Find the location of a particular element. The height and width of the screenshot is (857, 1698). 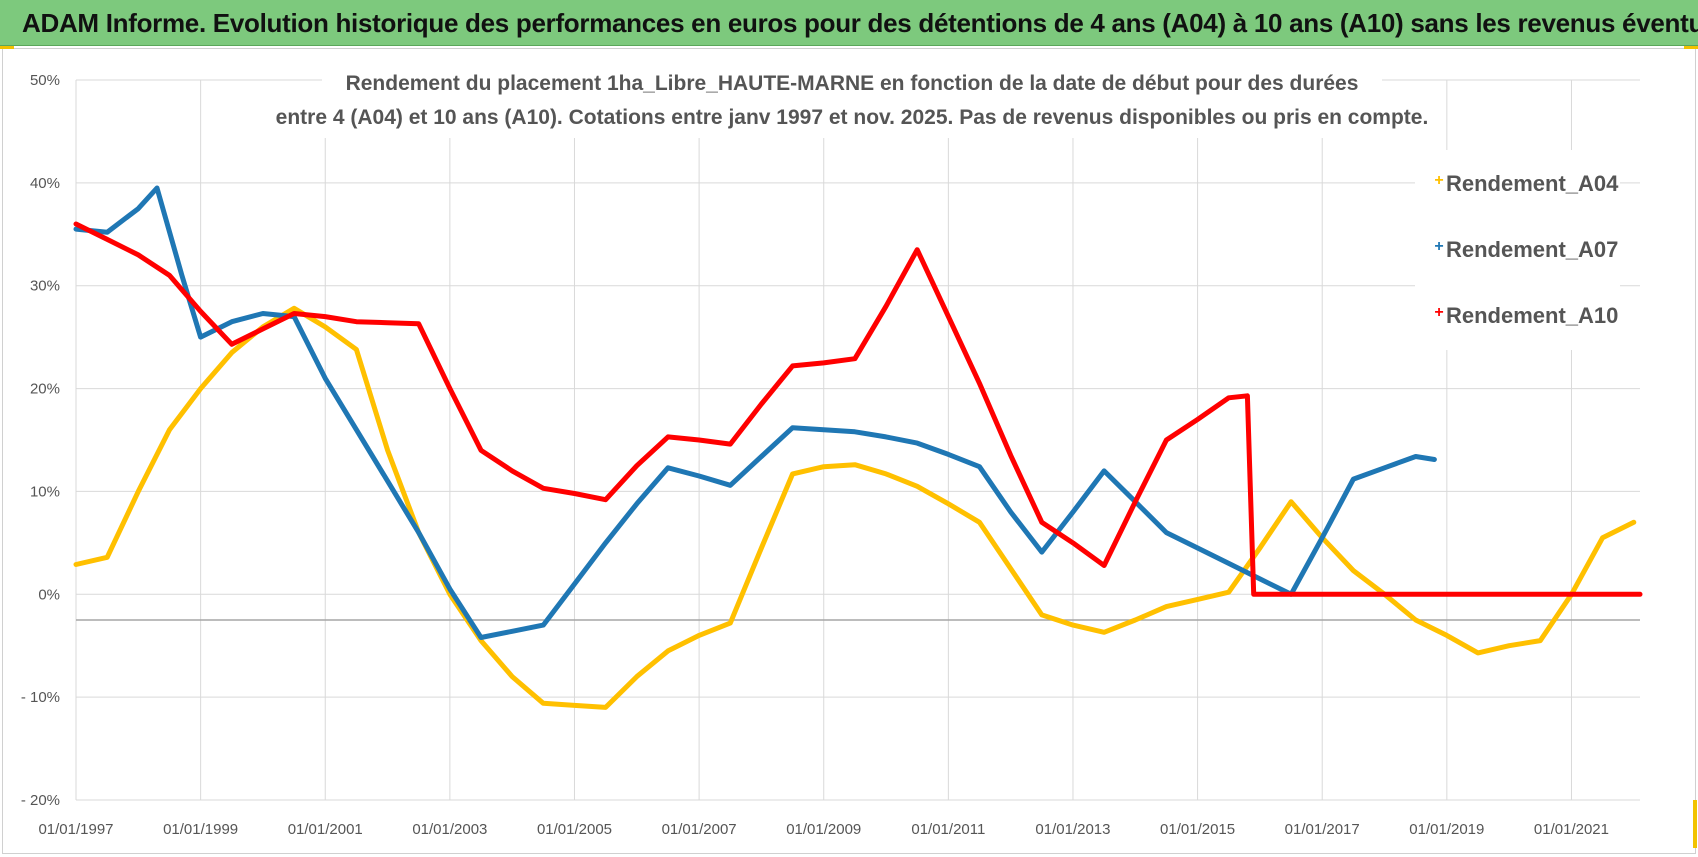

corner-marker-bottom-right is located at coordinates (1695, 824).